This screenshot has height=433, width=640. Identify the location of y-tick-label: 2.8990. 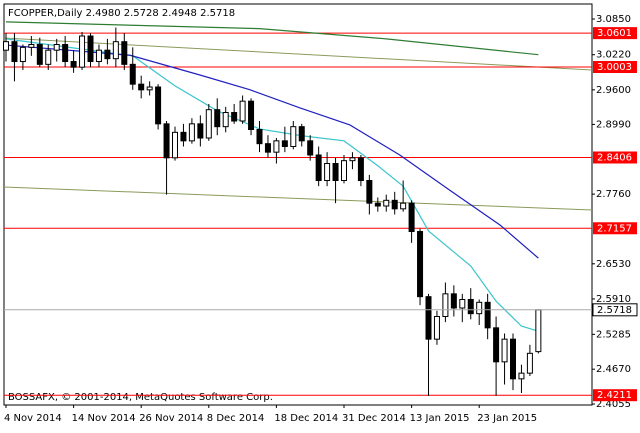
(613, 124).